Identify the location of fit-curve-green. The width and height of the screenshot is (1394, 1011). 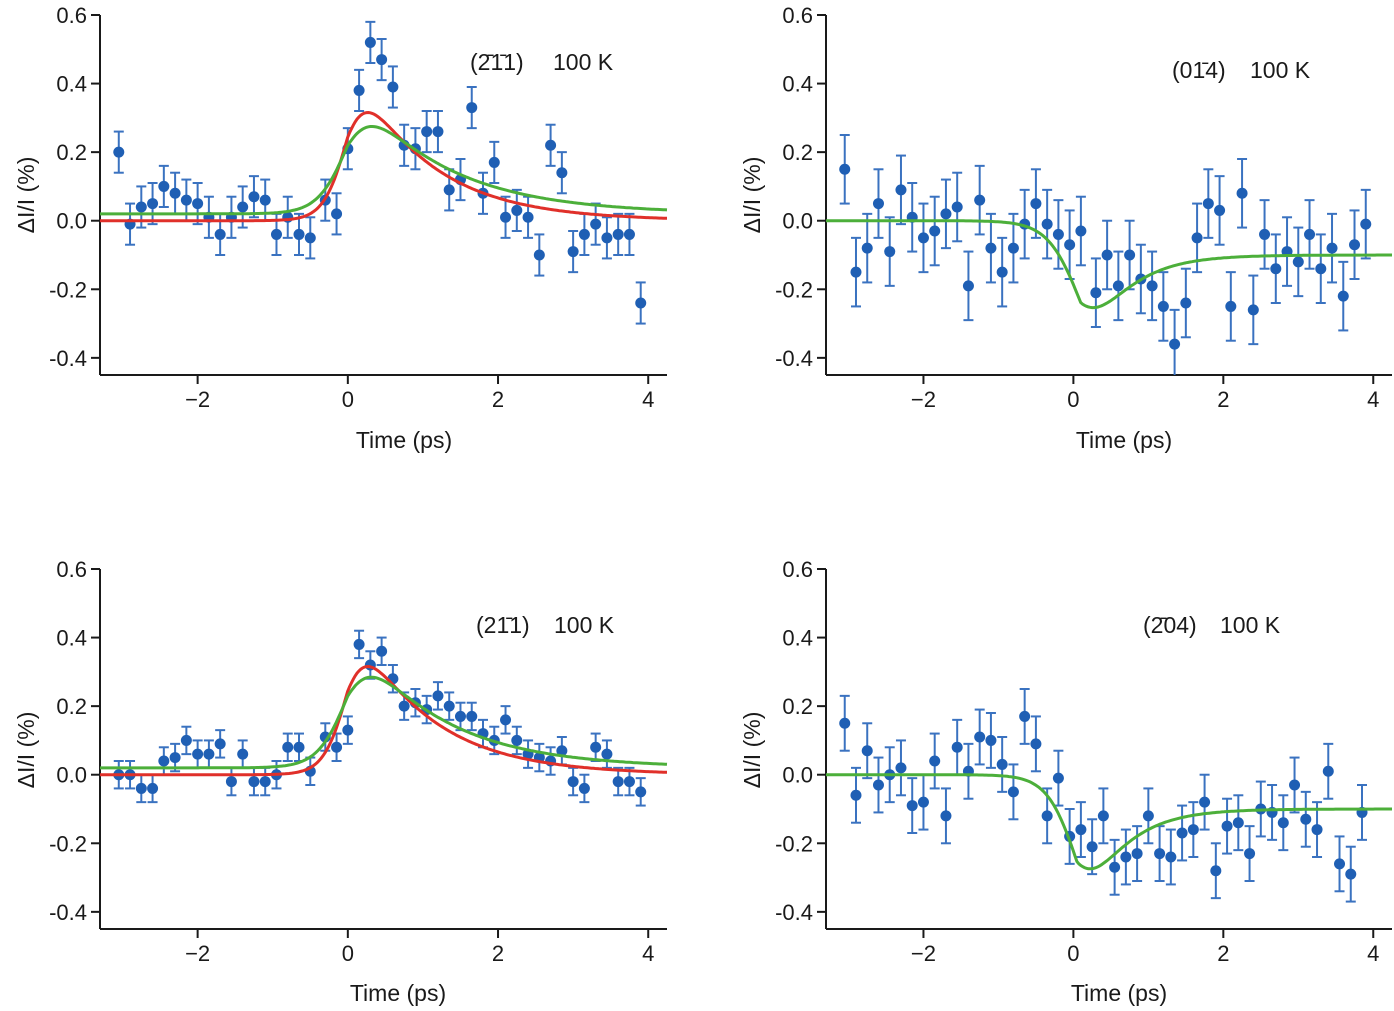
(1109, 264).